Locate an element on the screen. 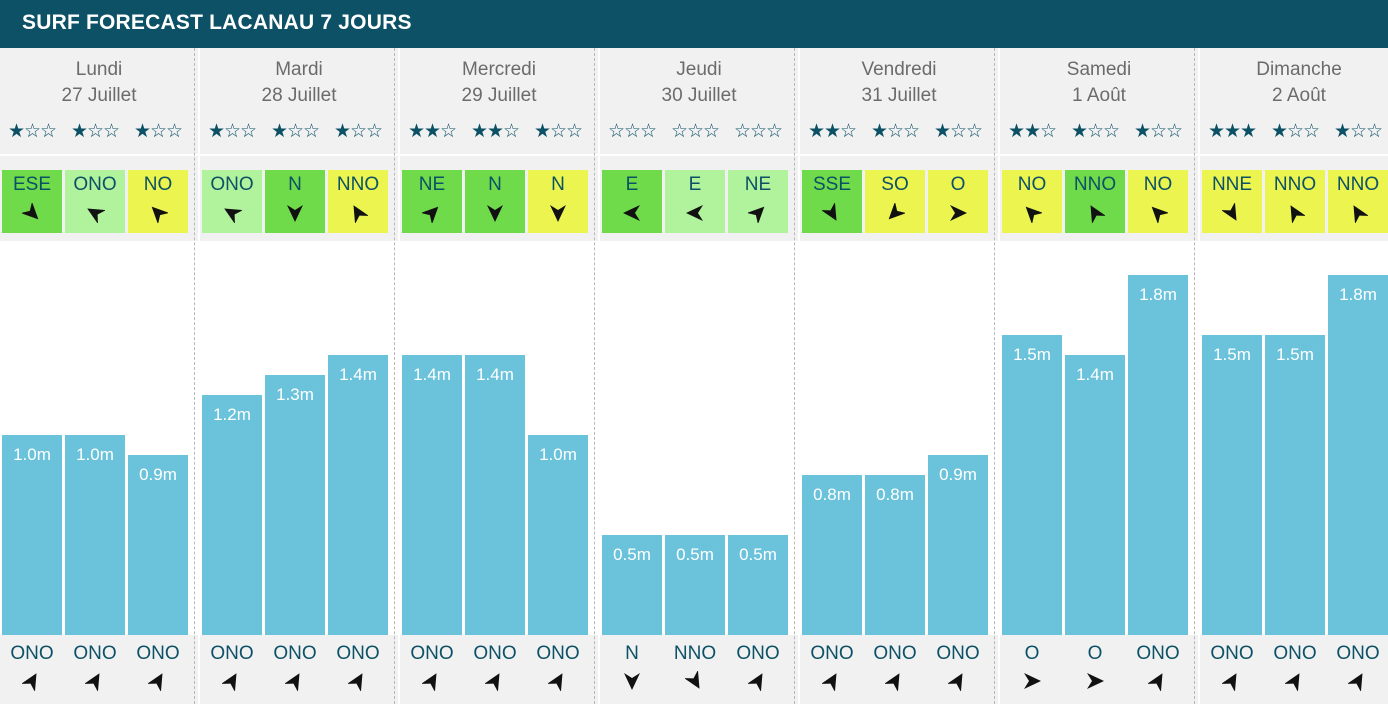 The image size is (1388, 704). page-title: SURF FORECAST LACANAU 7 JOURS is located at coordinates (217, 22).